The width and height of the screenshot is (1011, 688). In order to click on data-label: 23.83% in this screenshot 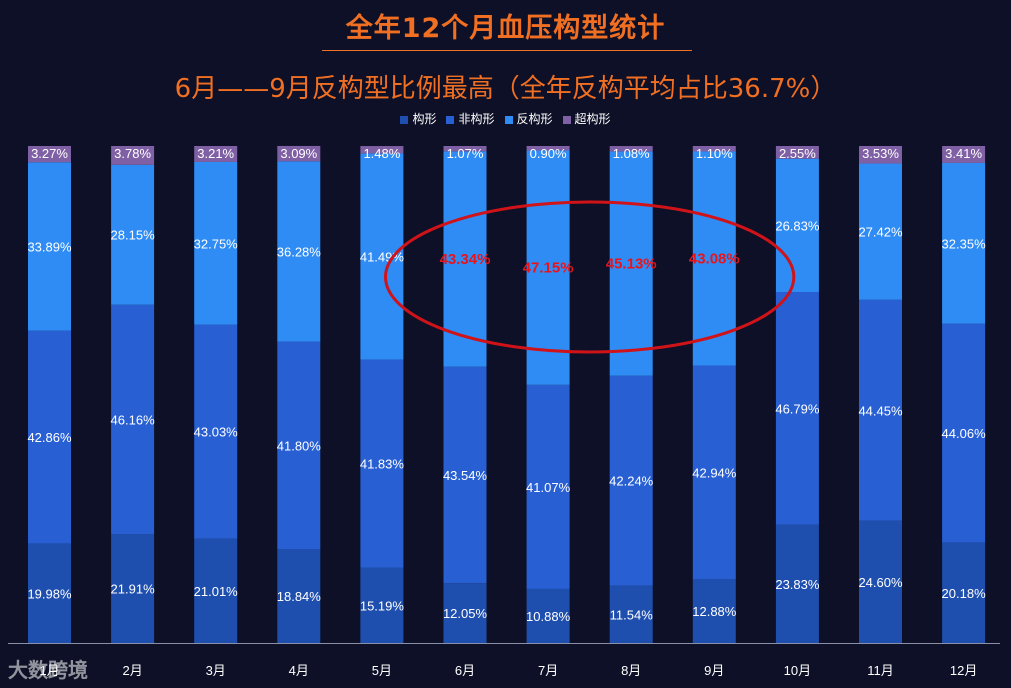, I will do `click(797, 584)`.